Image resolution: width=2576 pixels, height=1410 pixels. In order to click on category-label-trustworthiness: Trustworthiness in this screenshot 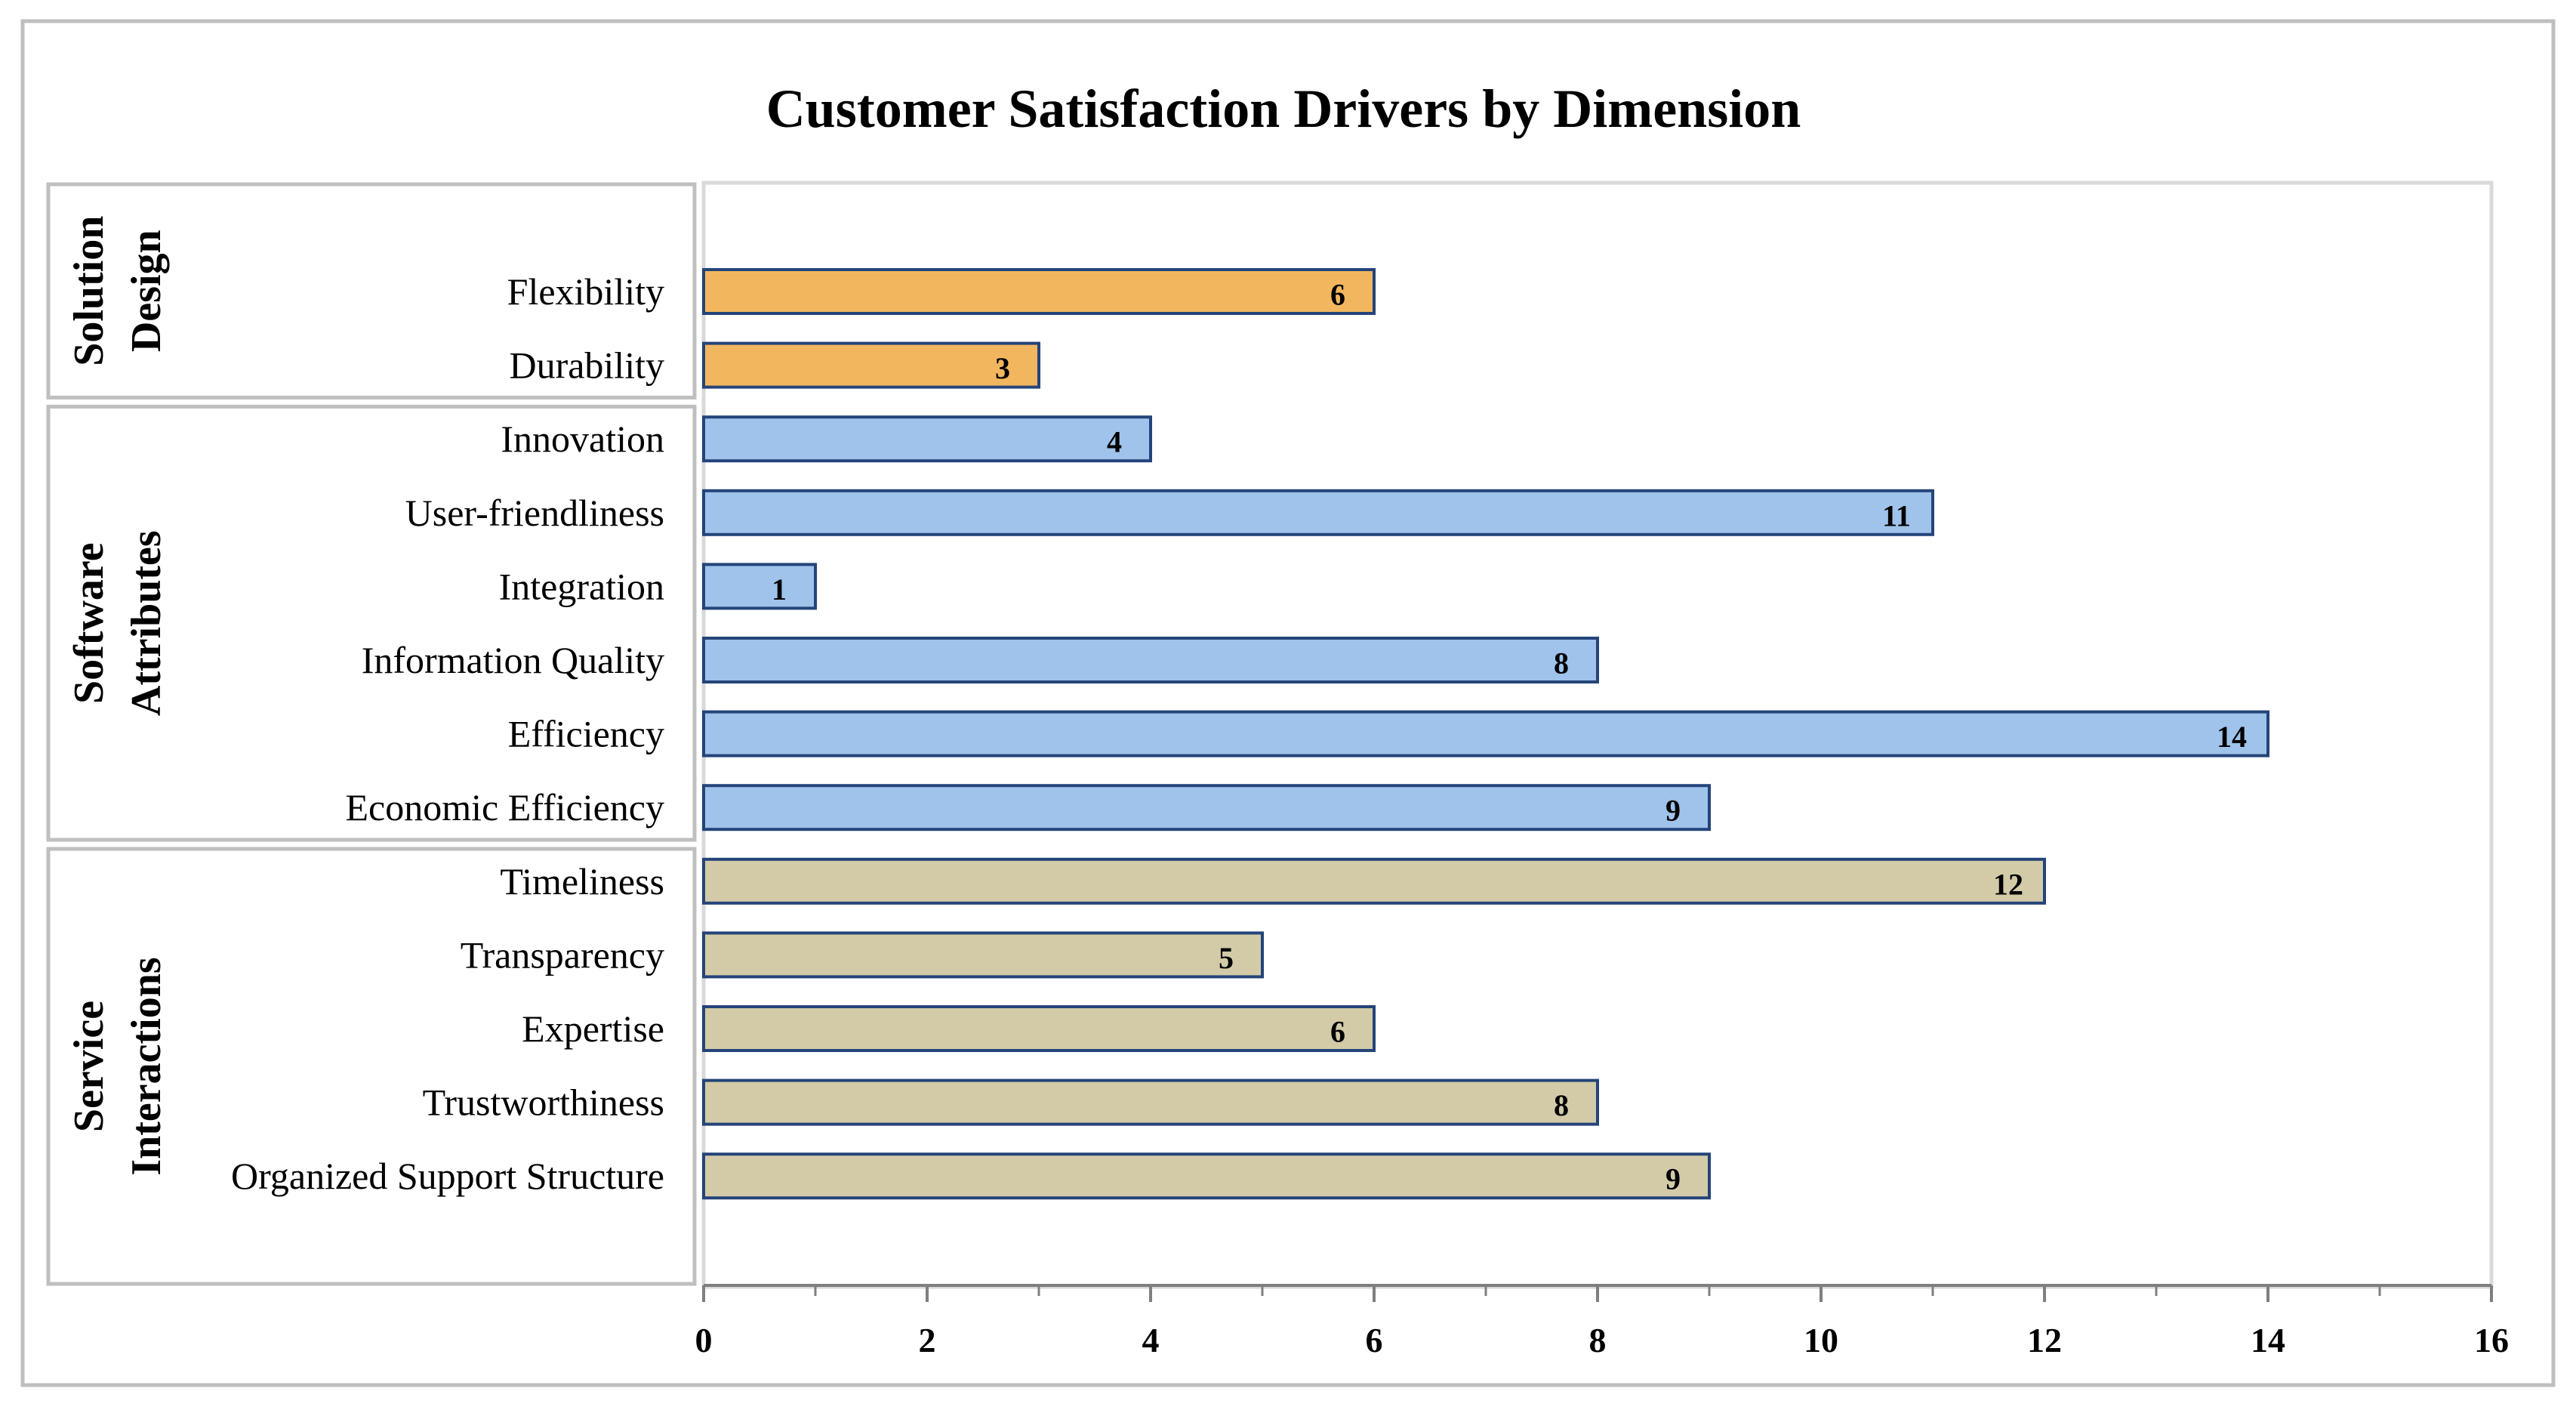, I will do `click(543, 1102)`.